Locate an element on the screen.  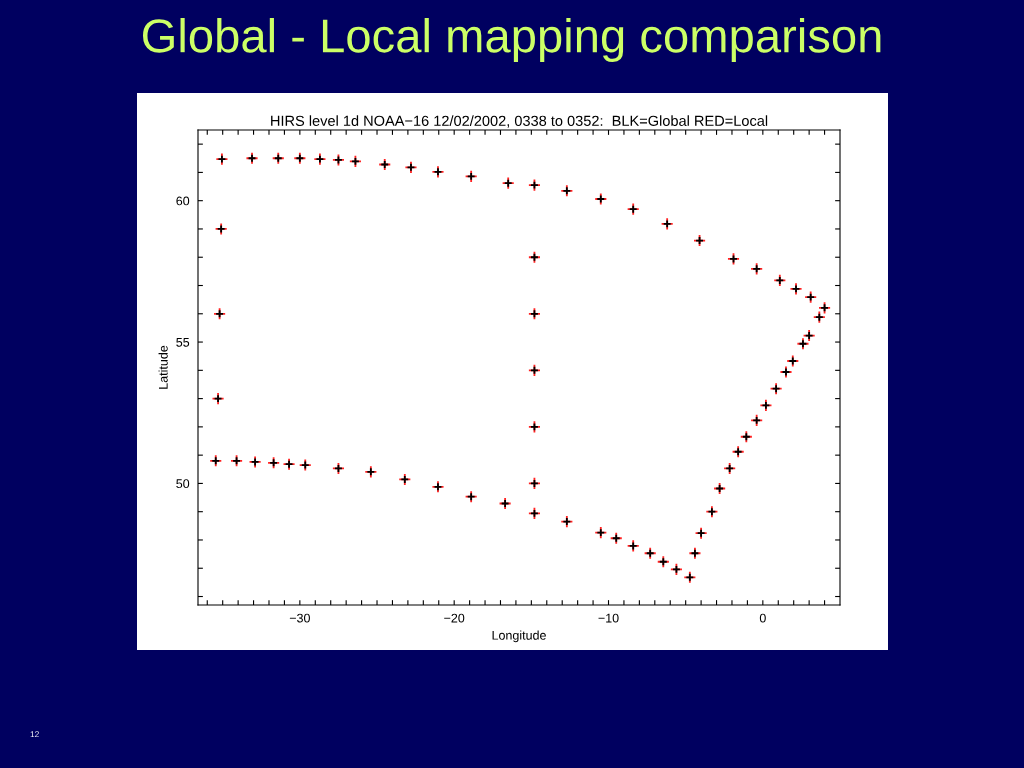
y-tick-label: 50 is located at coordinates (183, 484).